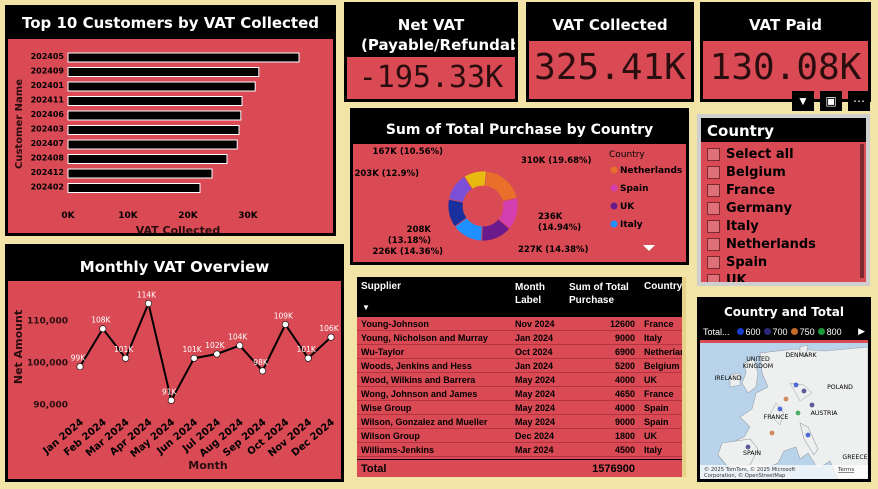 This screenshot has width=878, height=489. Describe the element at coordinates (534, 351) in the screenshot. I see `cell-month: Oct 2024` at that location.